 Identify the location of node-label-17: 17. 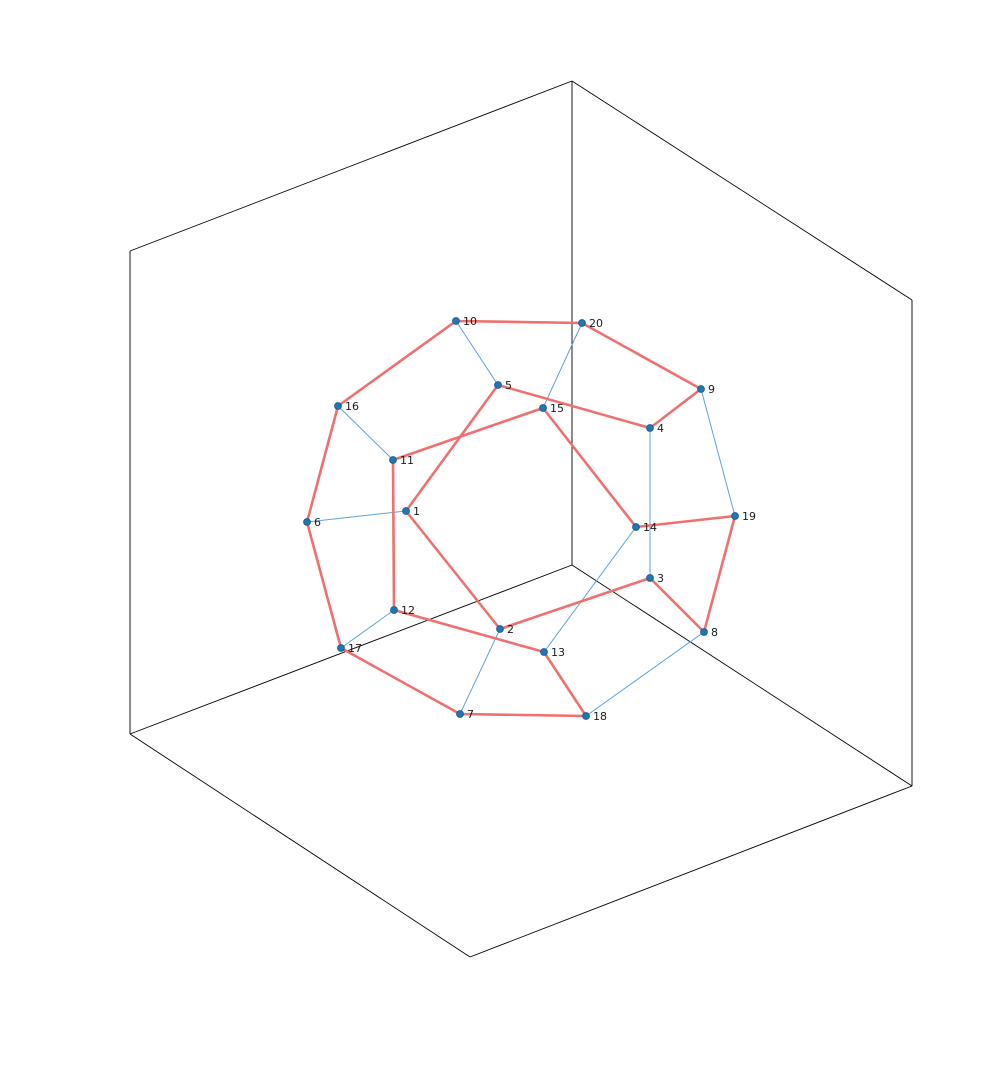
(355, 648).